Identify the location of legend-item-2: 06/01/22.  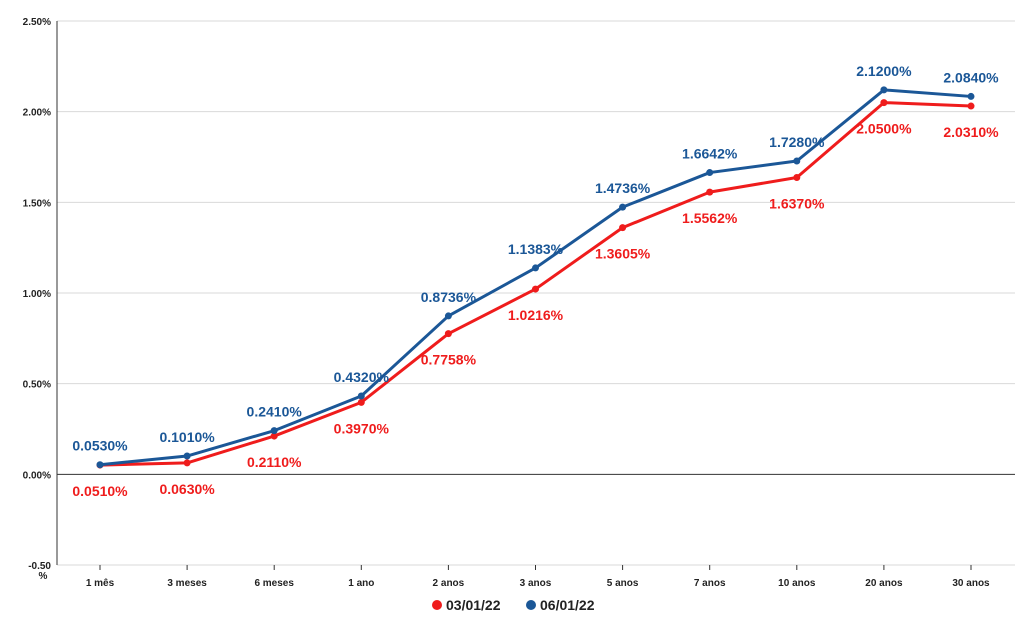
(560, 605).